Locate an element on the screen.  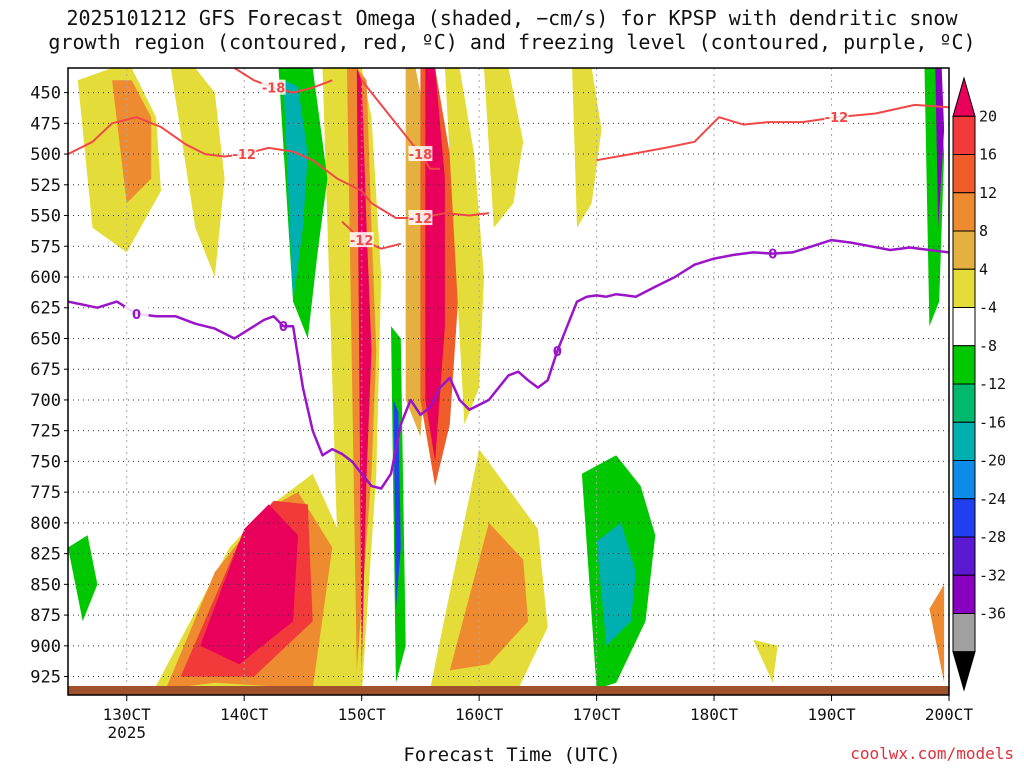
y-tick-label: 925 is located at coordinates (45, 678).